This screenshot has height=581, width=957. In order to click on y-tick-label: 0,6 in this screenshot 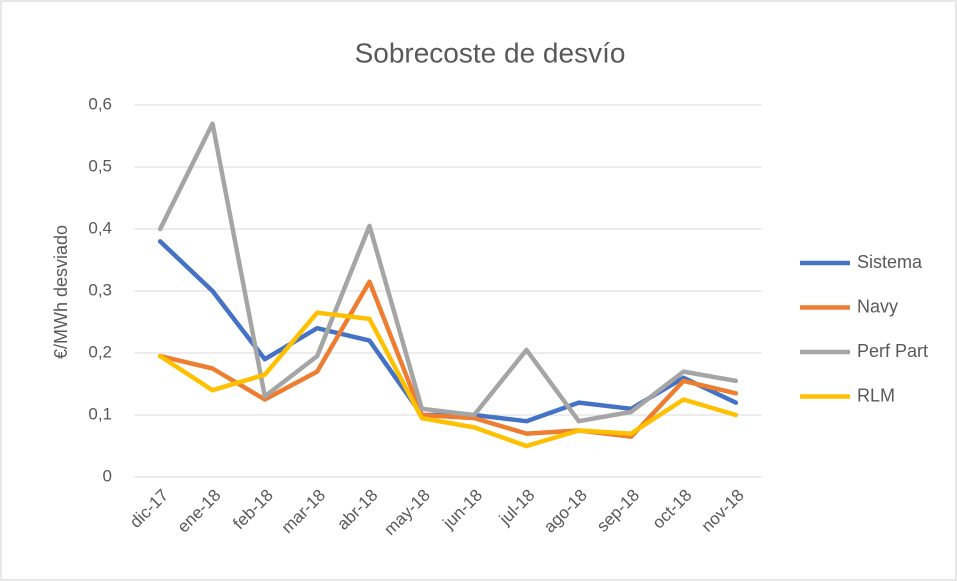, I will do `click(100, 103)`.